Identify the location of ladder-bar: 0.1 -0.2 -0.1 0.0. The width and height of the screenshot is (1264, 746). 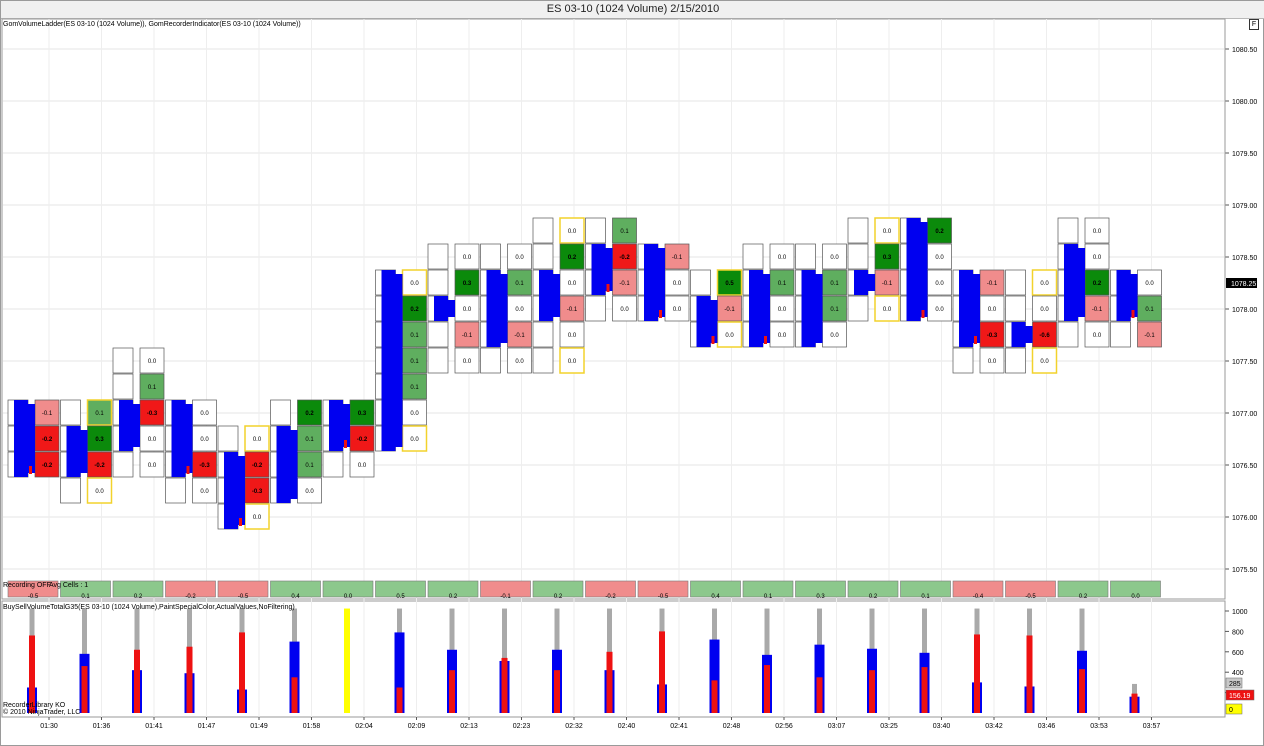
(611, 269).